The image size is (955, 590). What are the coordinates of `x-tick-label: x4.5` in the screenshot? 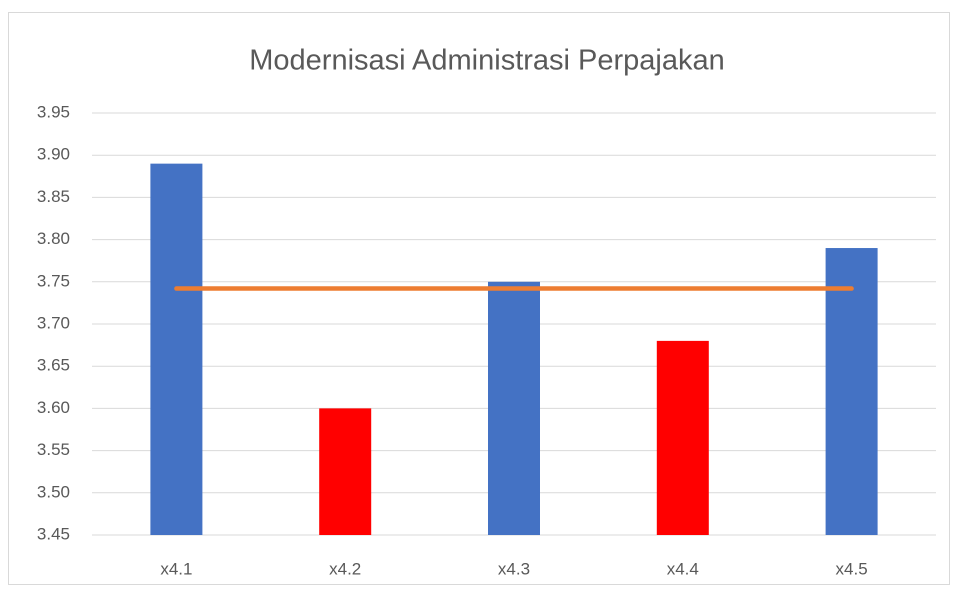 It's located at (852, 568).